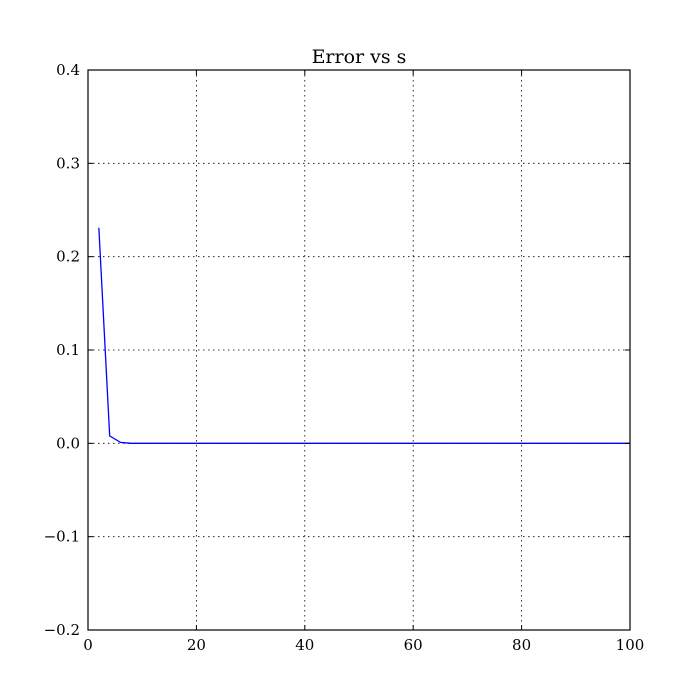 Image resolution: width=700 pixels, height=700 pixels. I want to click on x-tick-label: 40, so click(304, 645).